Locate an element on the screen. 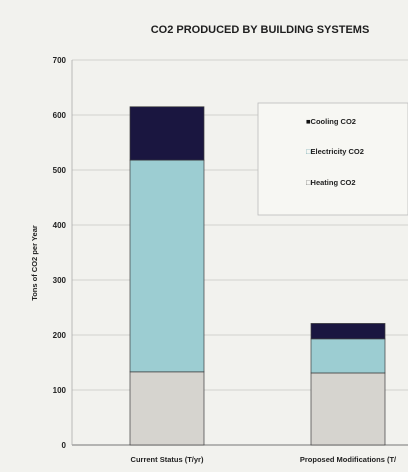 The image size is (408, 472). y-tick-label: 300 is located at coordinates (60, 280).